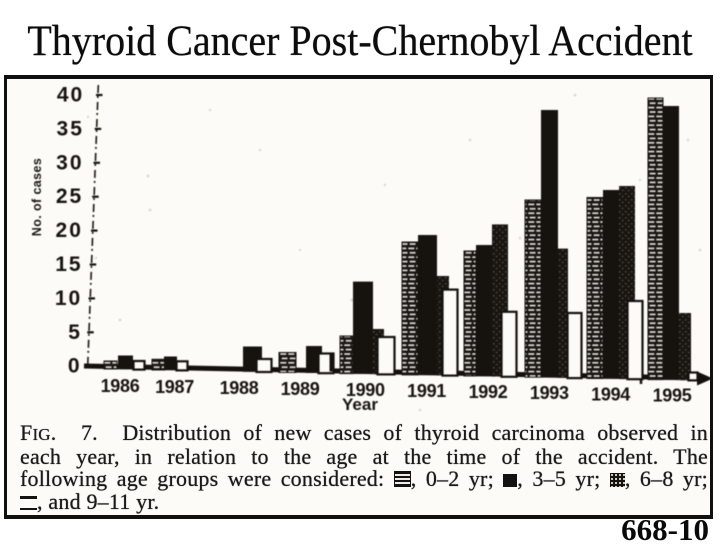 This screenshot has height=548, width=720. Describe the element at coordinates (69, 162) in the screenshot. I see `svg-text: 30` at that location.